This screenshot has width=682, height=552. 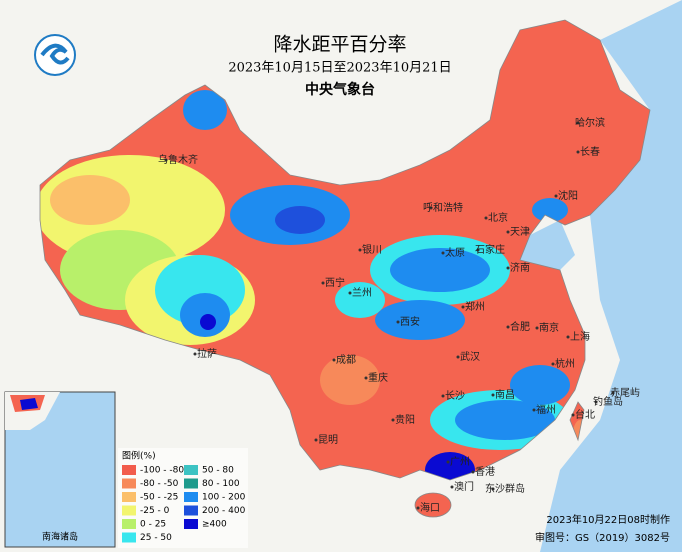 I want to click on city-label: 合肥, so click(x=520, y=326).